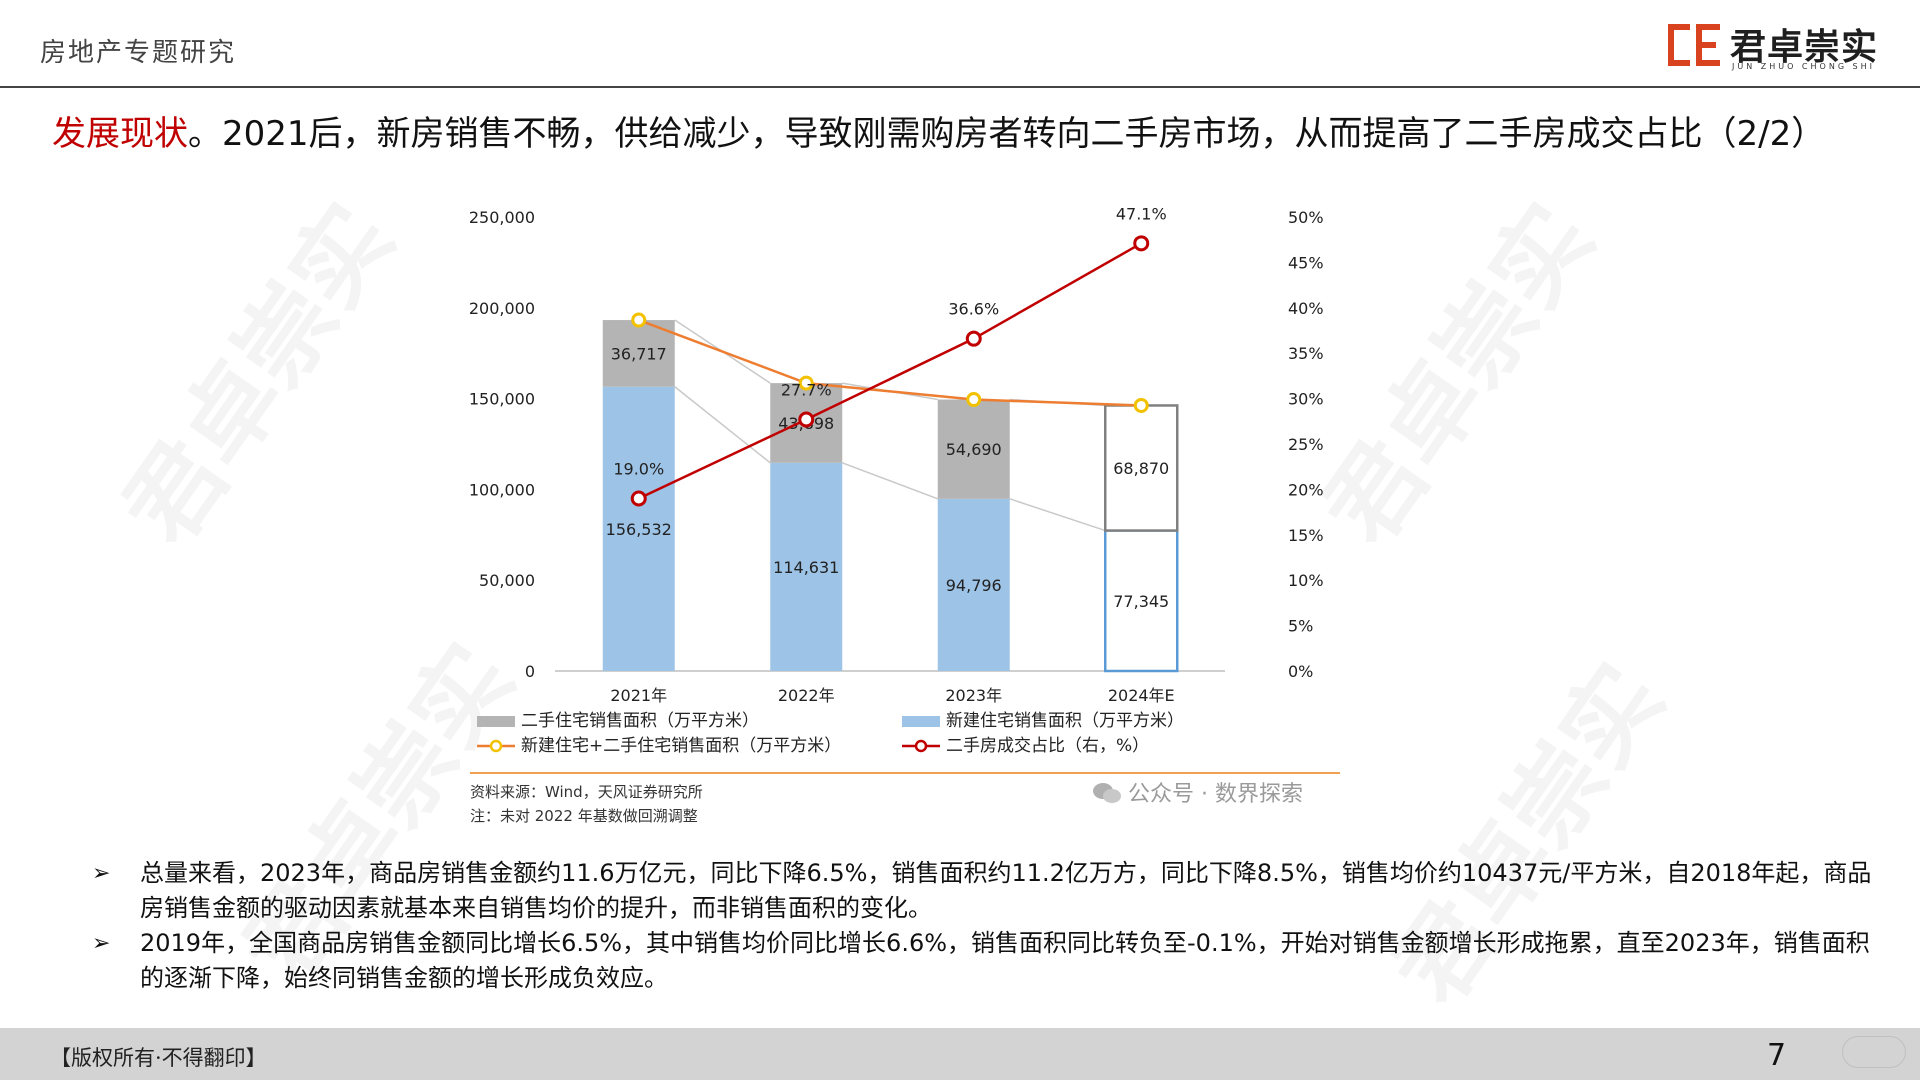  I want to click on x-tick-label: 2022年, so click(806, 695).